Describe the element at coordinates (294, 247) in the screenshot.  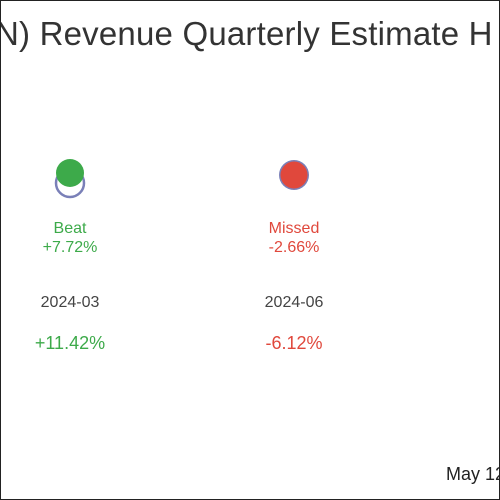
I see `surprise-percent-label: -2.66%` at that location.